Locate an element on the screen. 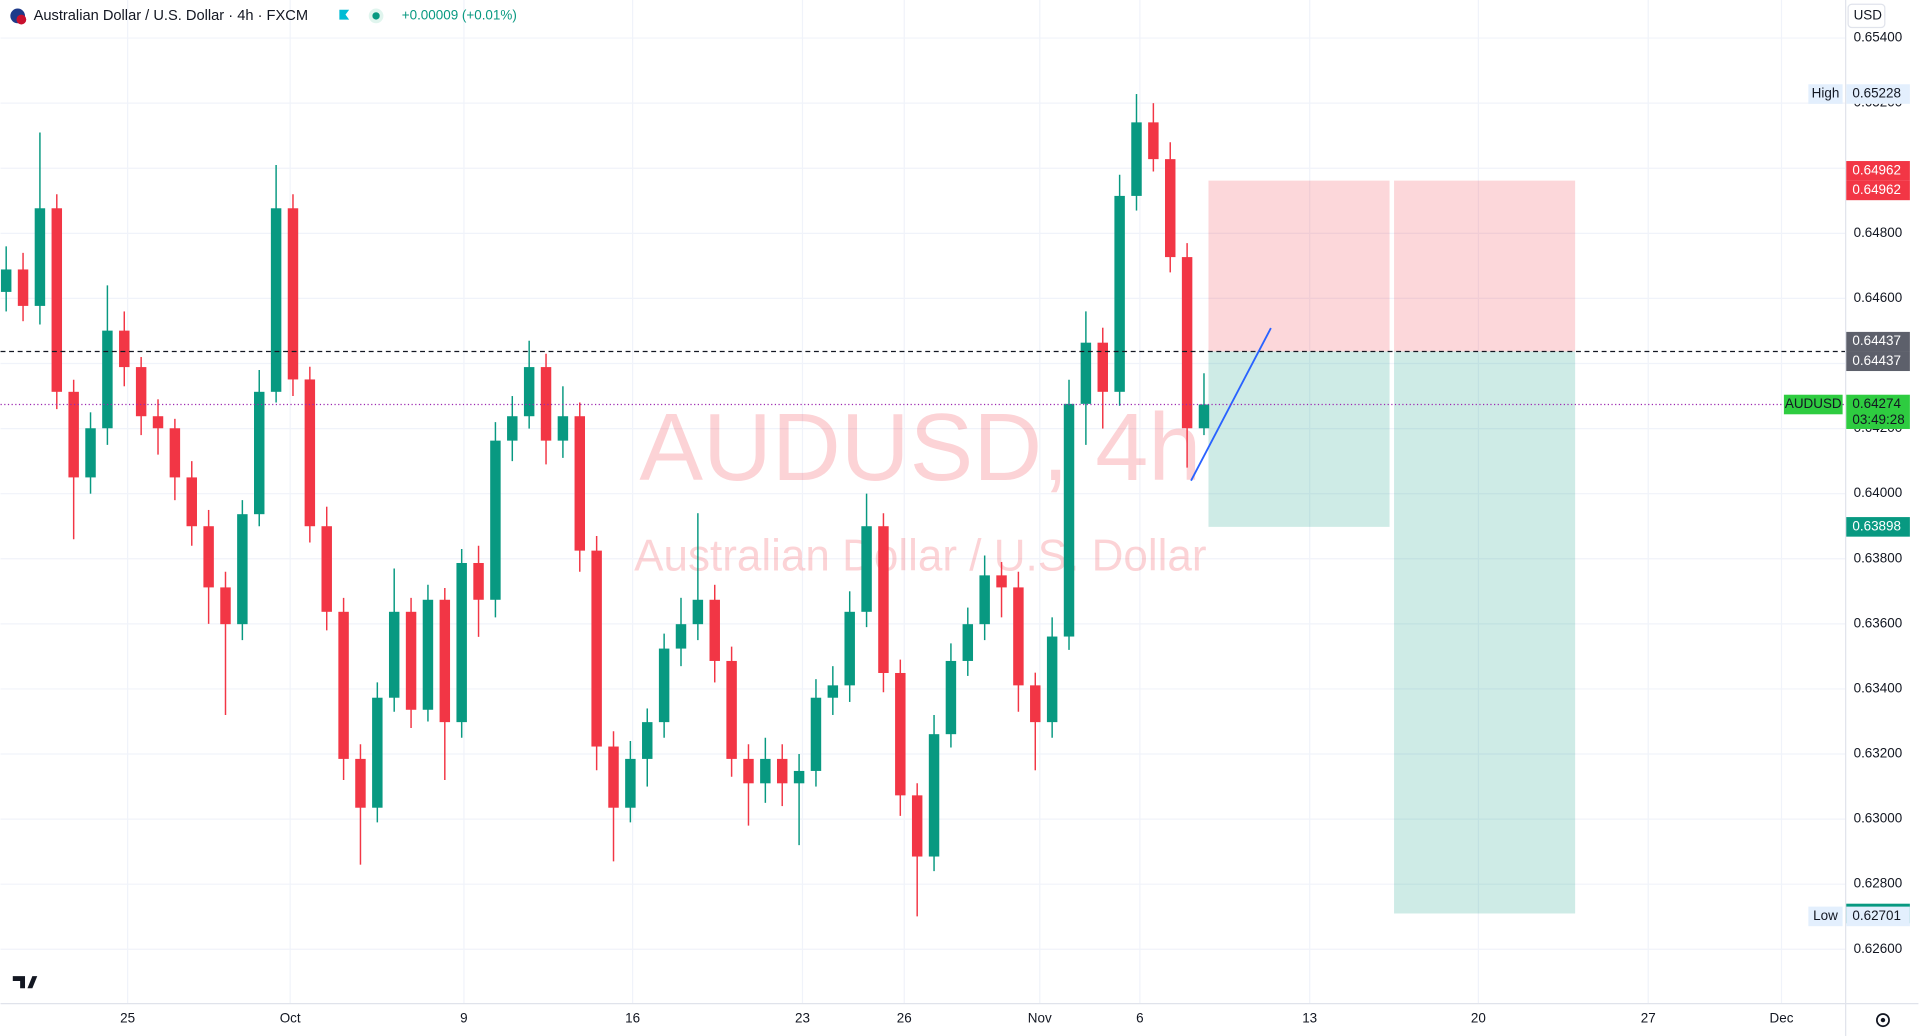 Image resolution: width=1919 pixels, height=1036 pixels. y-tick-label: 0.64600 is located at coordinates (1878, 297).